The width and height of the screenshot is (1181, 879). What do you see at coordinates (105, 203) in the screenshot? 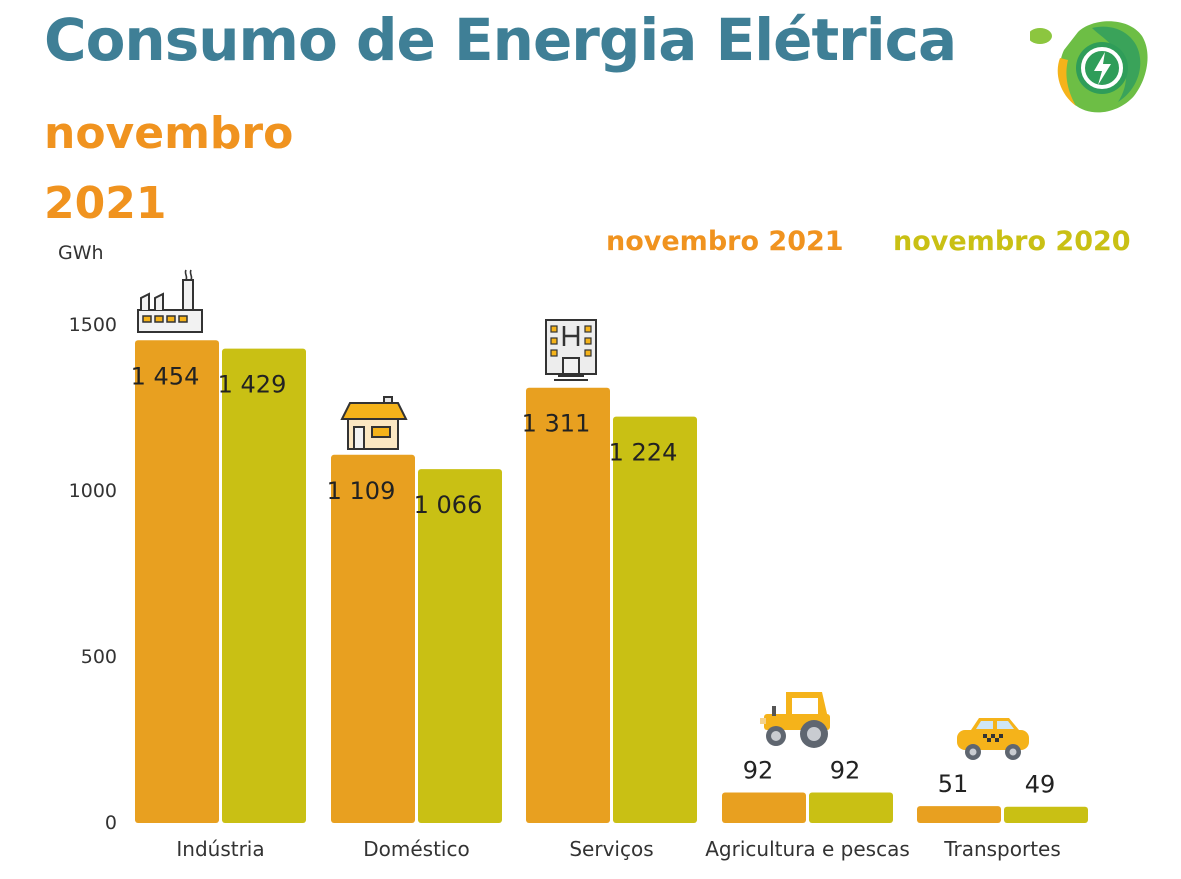
I see `subtitle-year: 2021` at bounding box center [105, 203].